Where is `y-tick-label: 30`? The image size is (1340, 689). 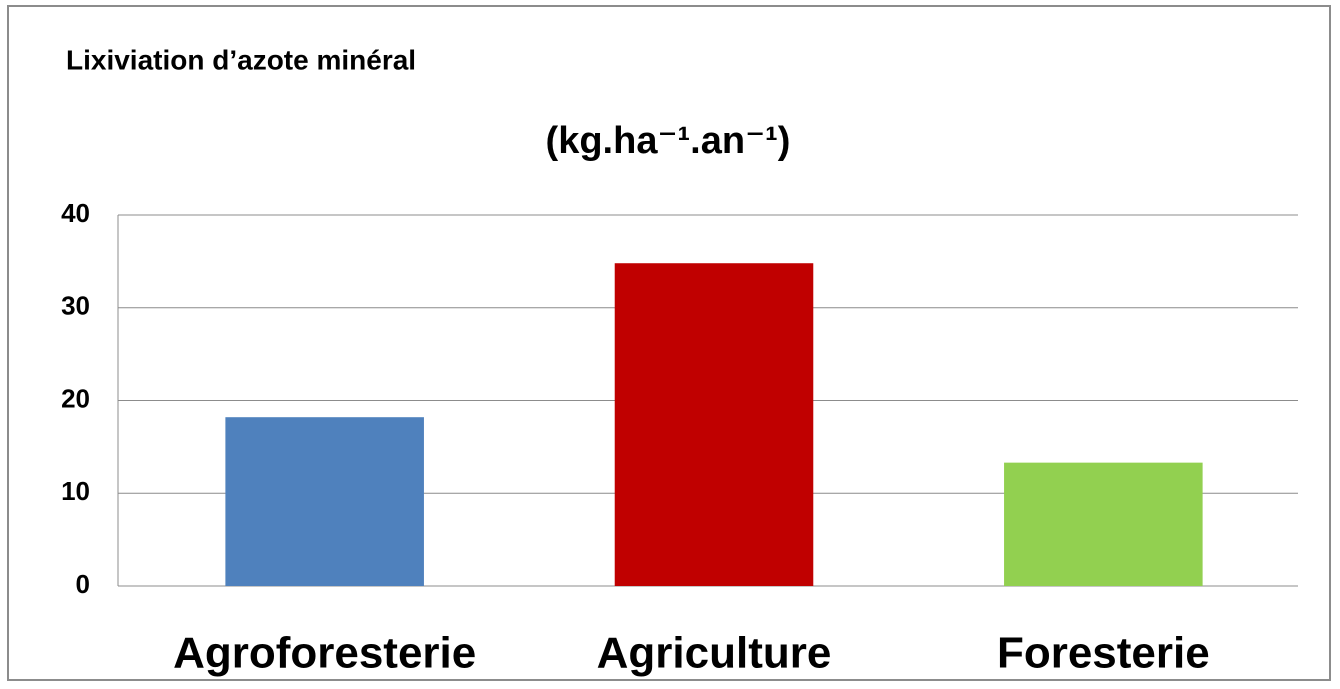 y-tick-label: 30 is located at coordinates (75, 306).